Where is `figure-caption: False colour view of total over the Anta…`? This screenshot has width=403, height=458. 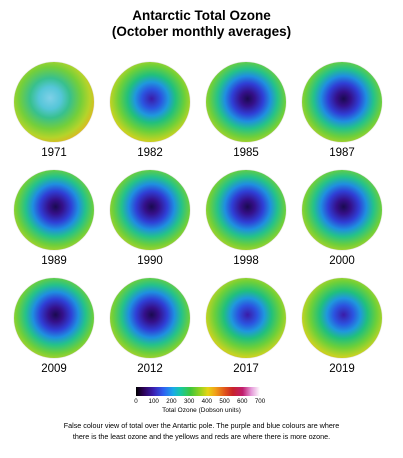
figure-caption: False colour view of total over the Anta… is located at coordinates (201, 431).